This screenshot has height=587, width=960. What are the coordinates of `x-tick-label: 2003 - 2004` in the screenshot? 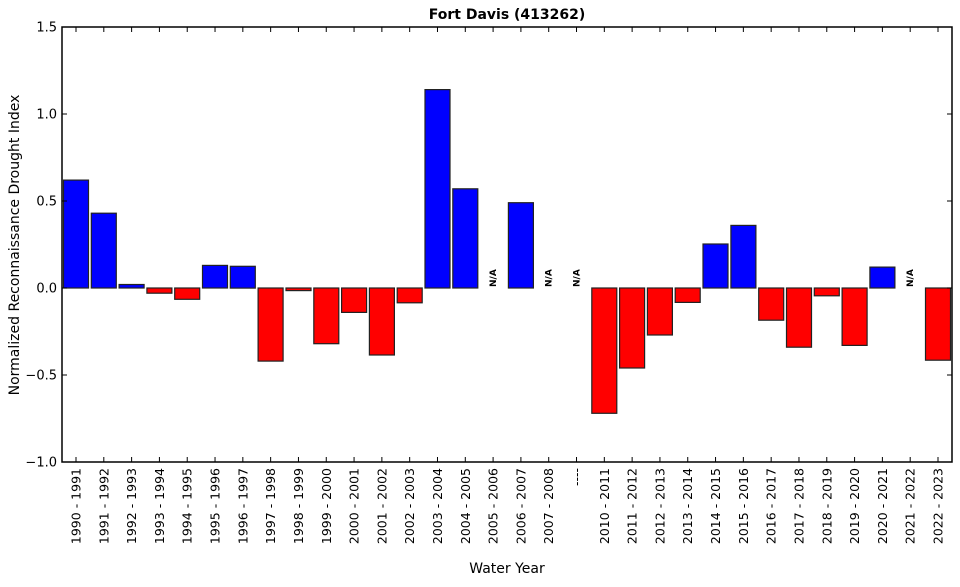 It's located at (437, 506).